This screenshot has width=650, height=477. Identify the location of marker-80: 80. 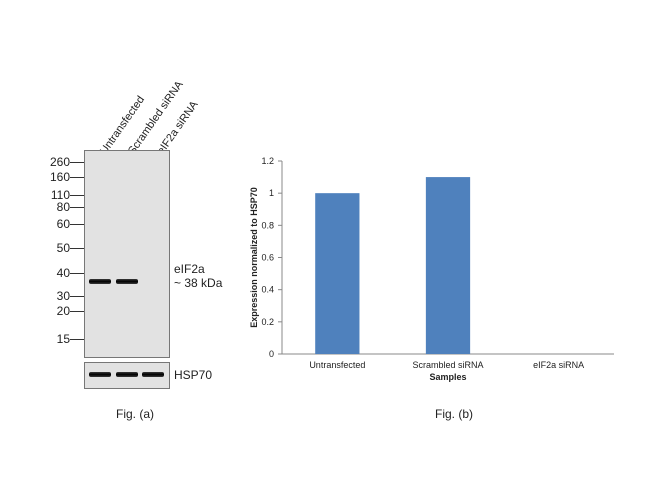
(63, 207).